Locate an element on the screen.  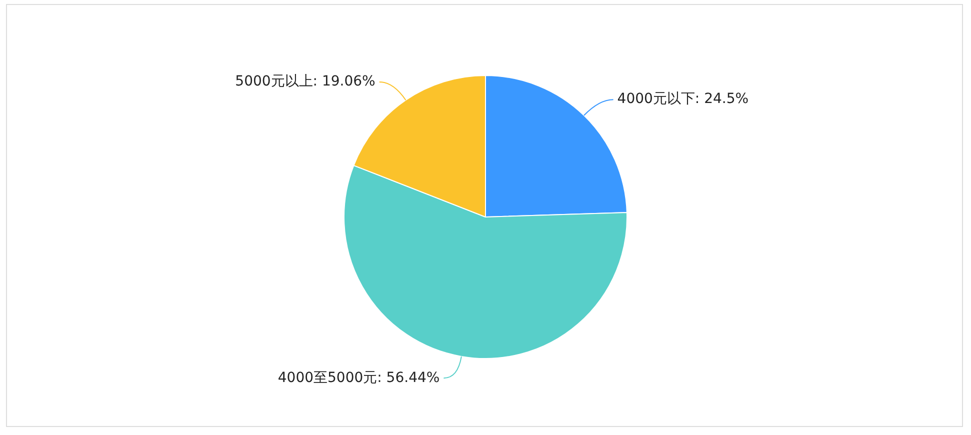
data-label: : 19.06% is located at coordinates (344, 82).